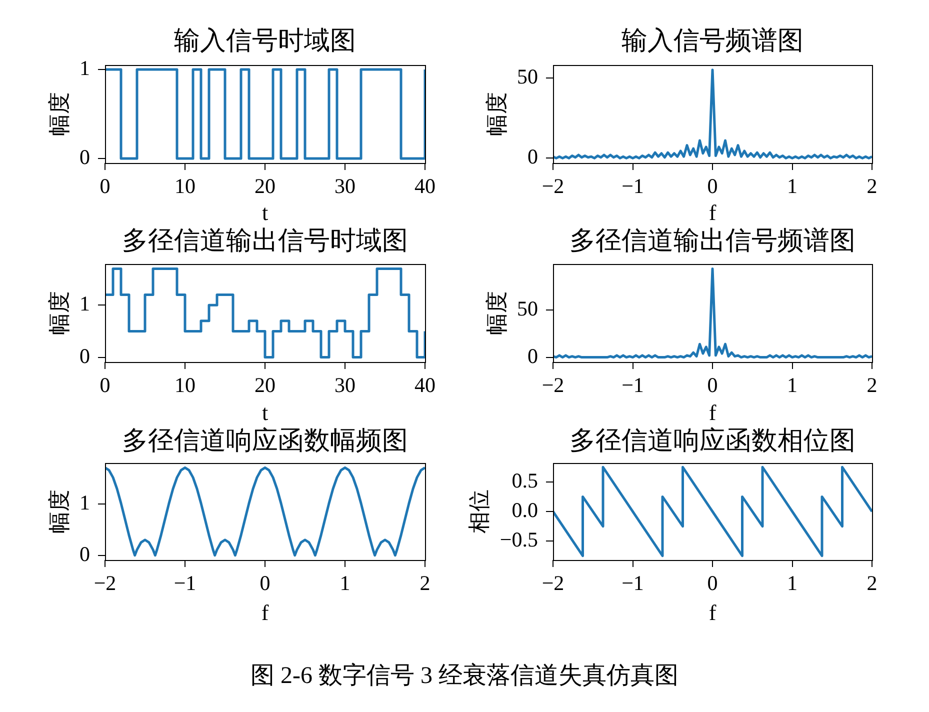 Image resolution: width=929 pixels, height=712 pixels. Describe the element at coordinates (713, 440) in the screenshot. I see `chart-title: 多径信道响应函数相位图` at that location.